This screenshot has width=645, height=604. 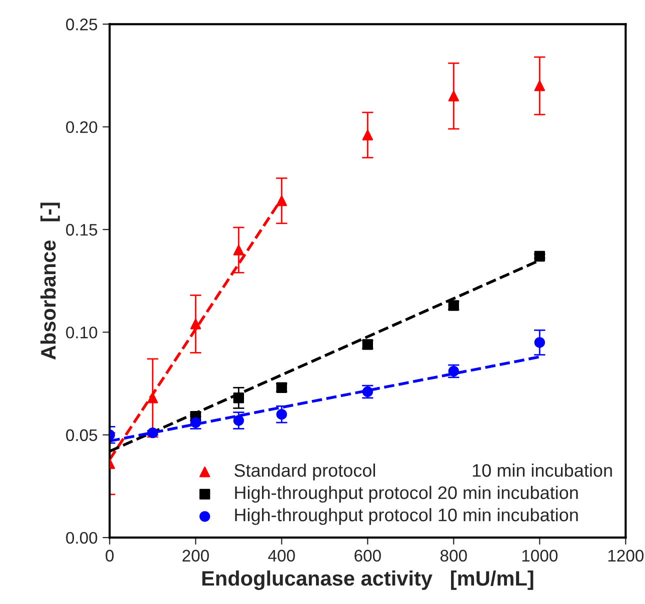 What do you see at coordinates (195, 556) in the screenshot?
I see `x-tick-label: 200` at bounding box center [195, 556].